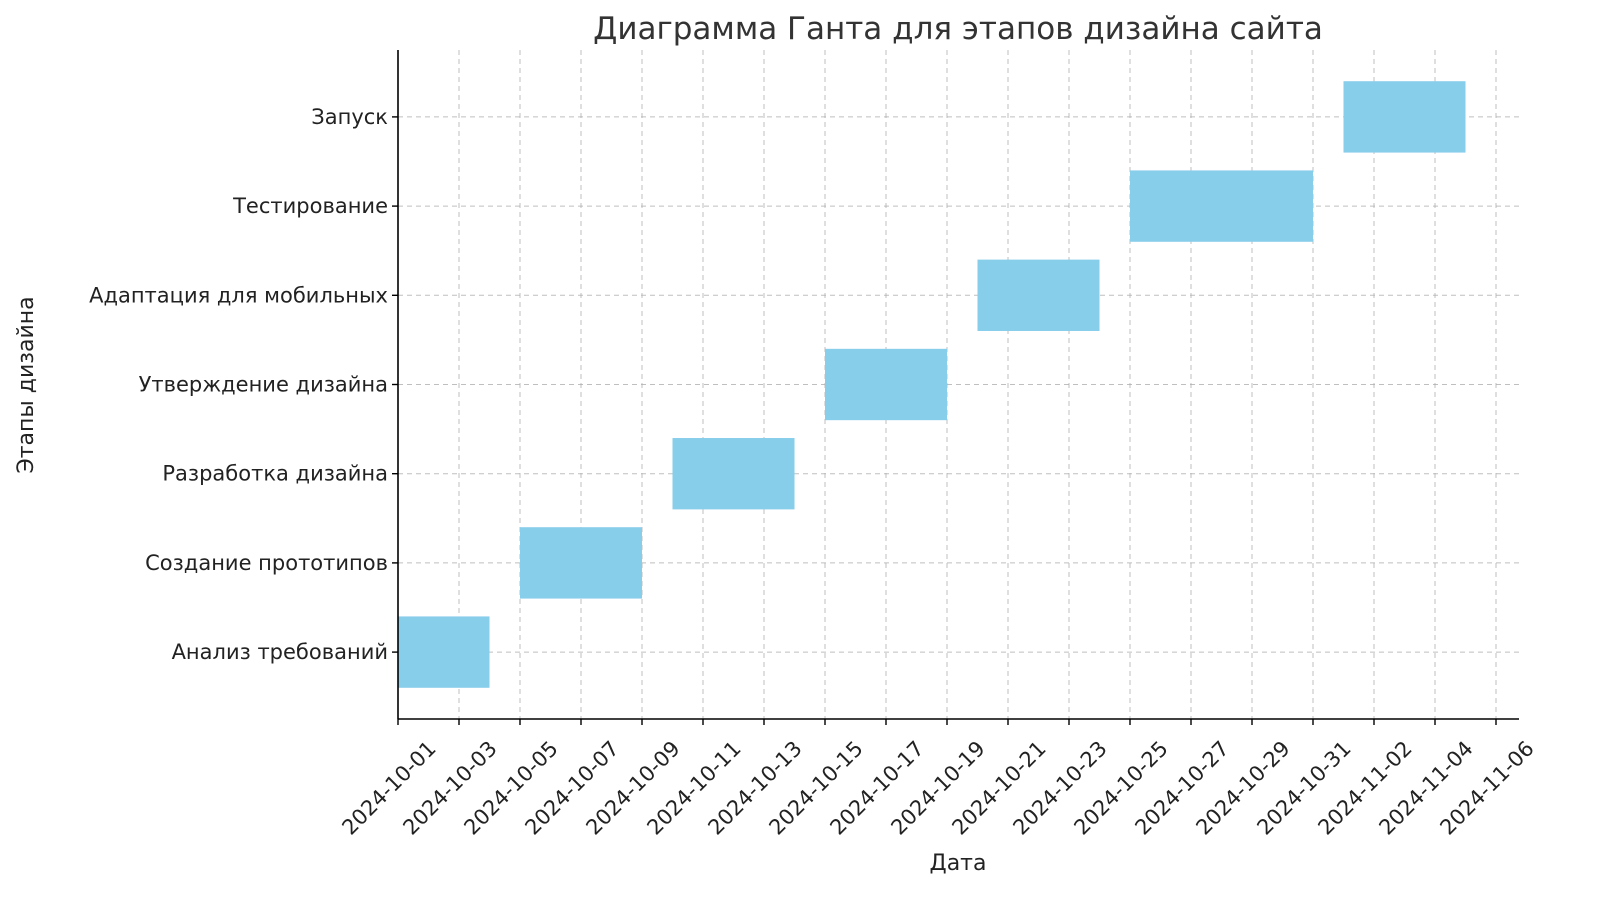  What do you see at coordinates (958, 29) in the screenshot?
I see `chart-title: Диаграмма Ганта для этапов дизайна сайта` at bounding box center [958, 29].